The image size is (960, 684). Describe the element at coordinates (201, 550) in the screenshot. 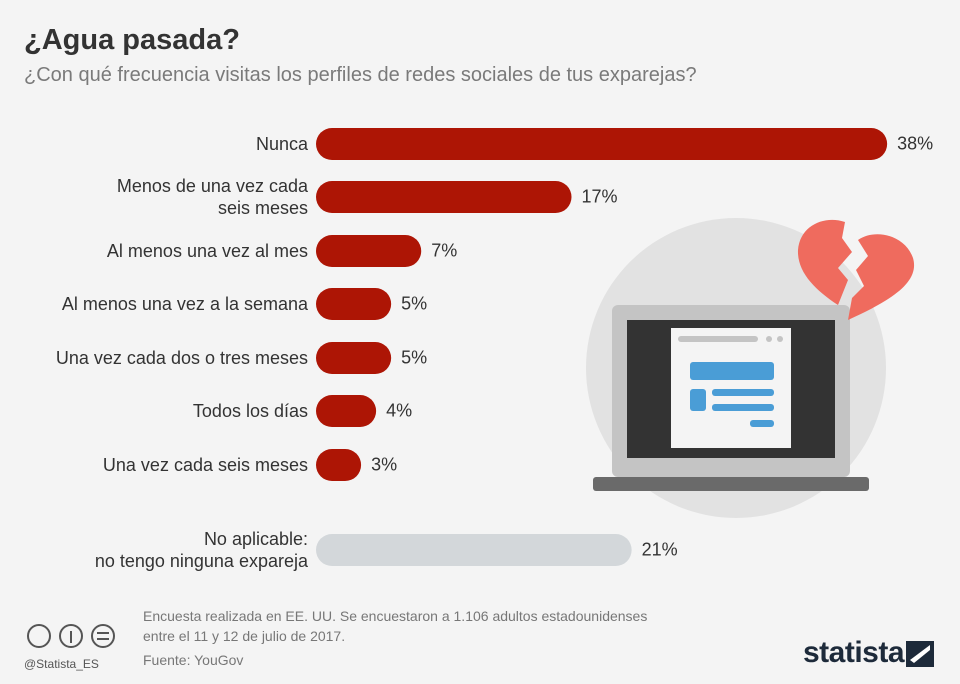

I see `category-label: No aplicable: no tengo ninguna expareja` at that location.